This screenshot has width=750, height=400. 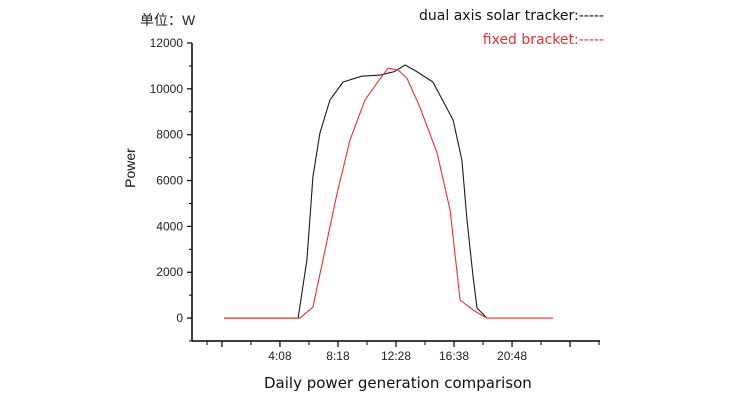 I want to click on y-tick-label: 10000, so click(x=167, y=89).